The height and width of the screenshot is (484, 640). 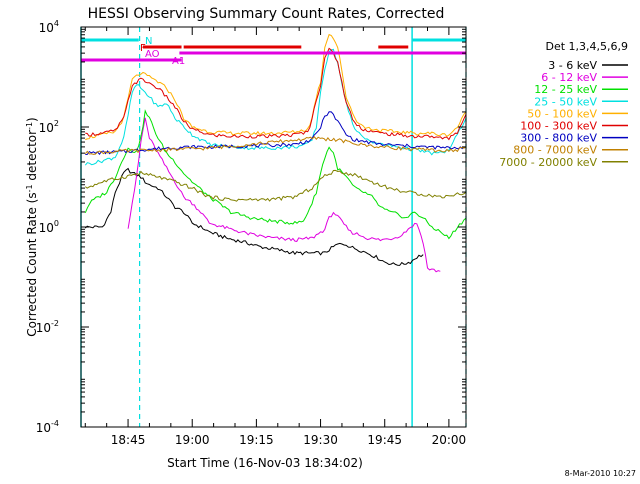 I want to click on y-tick-exponent: 0, so click(x=56, y=223).